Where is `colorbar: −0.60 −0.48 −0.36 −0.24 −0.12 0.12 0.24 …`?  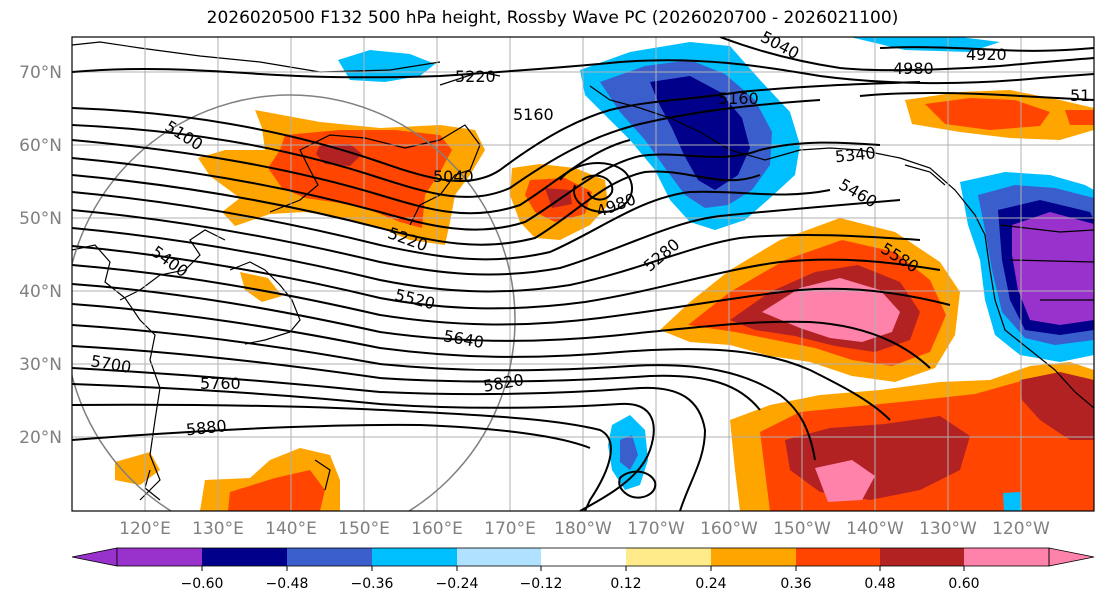 colorbar: −0.60 −0.48 −0.36 −0.24 −0.12 0.12 0.24 … is located at coordinates (583, 569).